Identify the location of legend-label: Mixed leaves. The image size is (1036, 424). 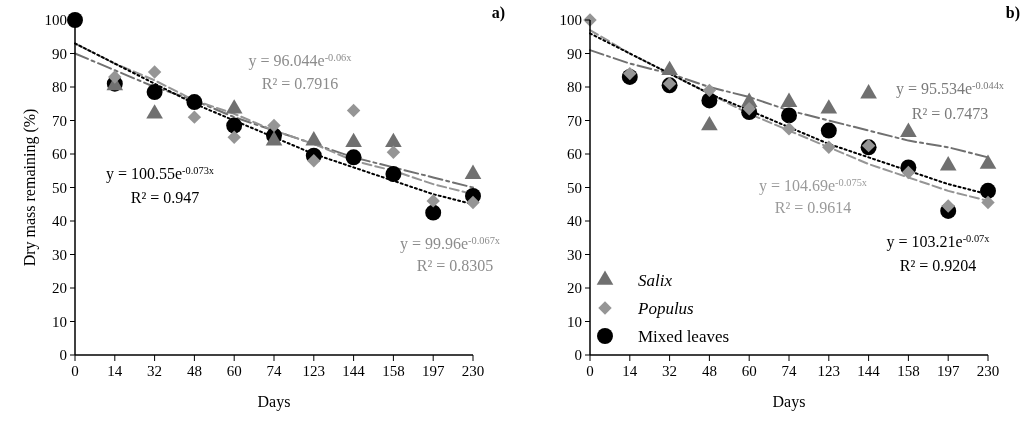
(684, 336).